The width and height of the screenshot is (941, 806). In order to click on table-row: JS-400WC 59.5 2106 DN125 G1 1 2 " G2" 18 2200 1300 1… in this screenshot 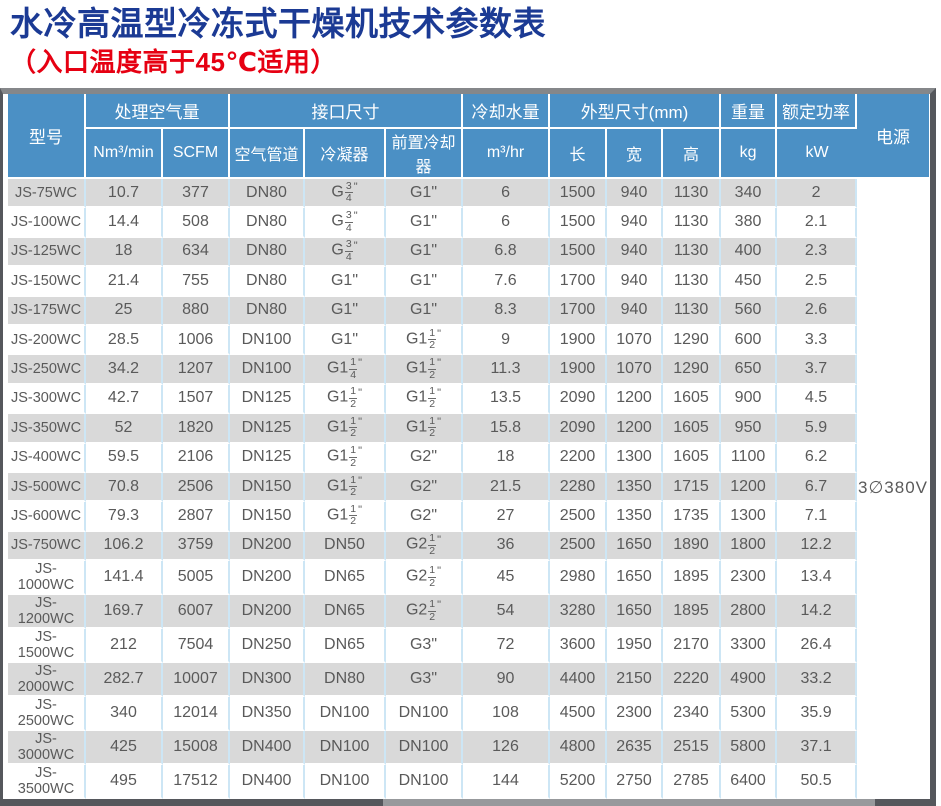, I will do `click(468, 458)`.